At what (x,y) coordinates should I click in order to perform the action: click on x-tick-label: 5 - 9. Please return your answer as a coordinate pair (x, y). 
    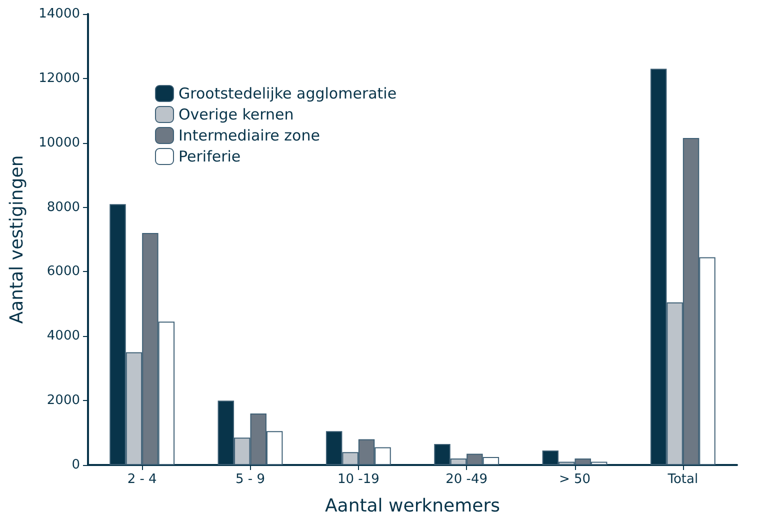
    Looking at the image, I should click on (250, 479).